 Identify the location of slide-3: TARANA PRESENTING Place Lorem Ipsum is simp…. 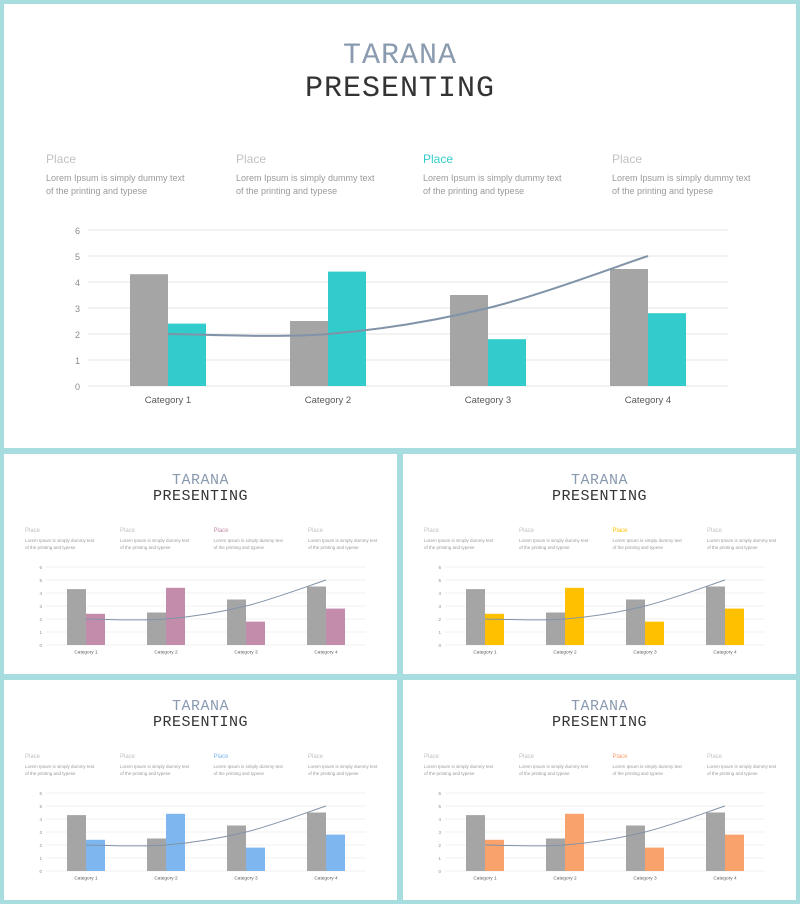
(599, 564).